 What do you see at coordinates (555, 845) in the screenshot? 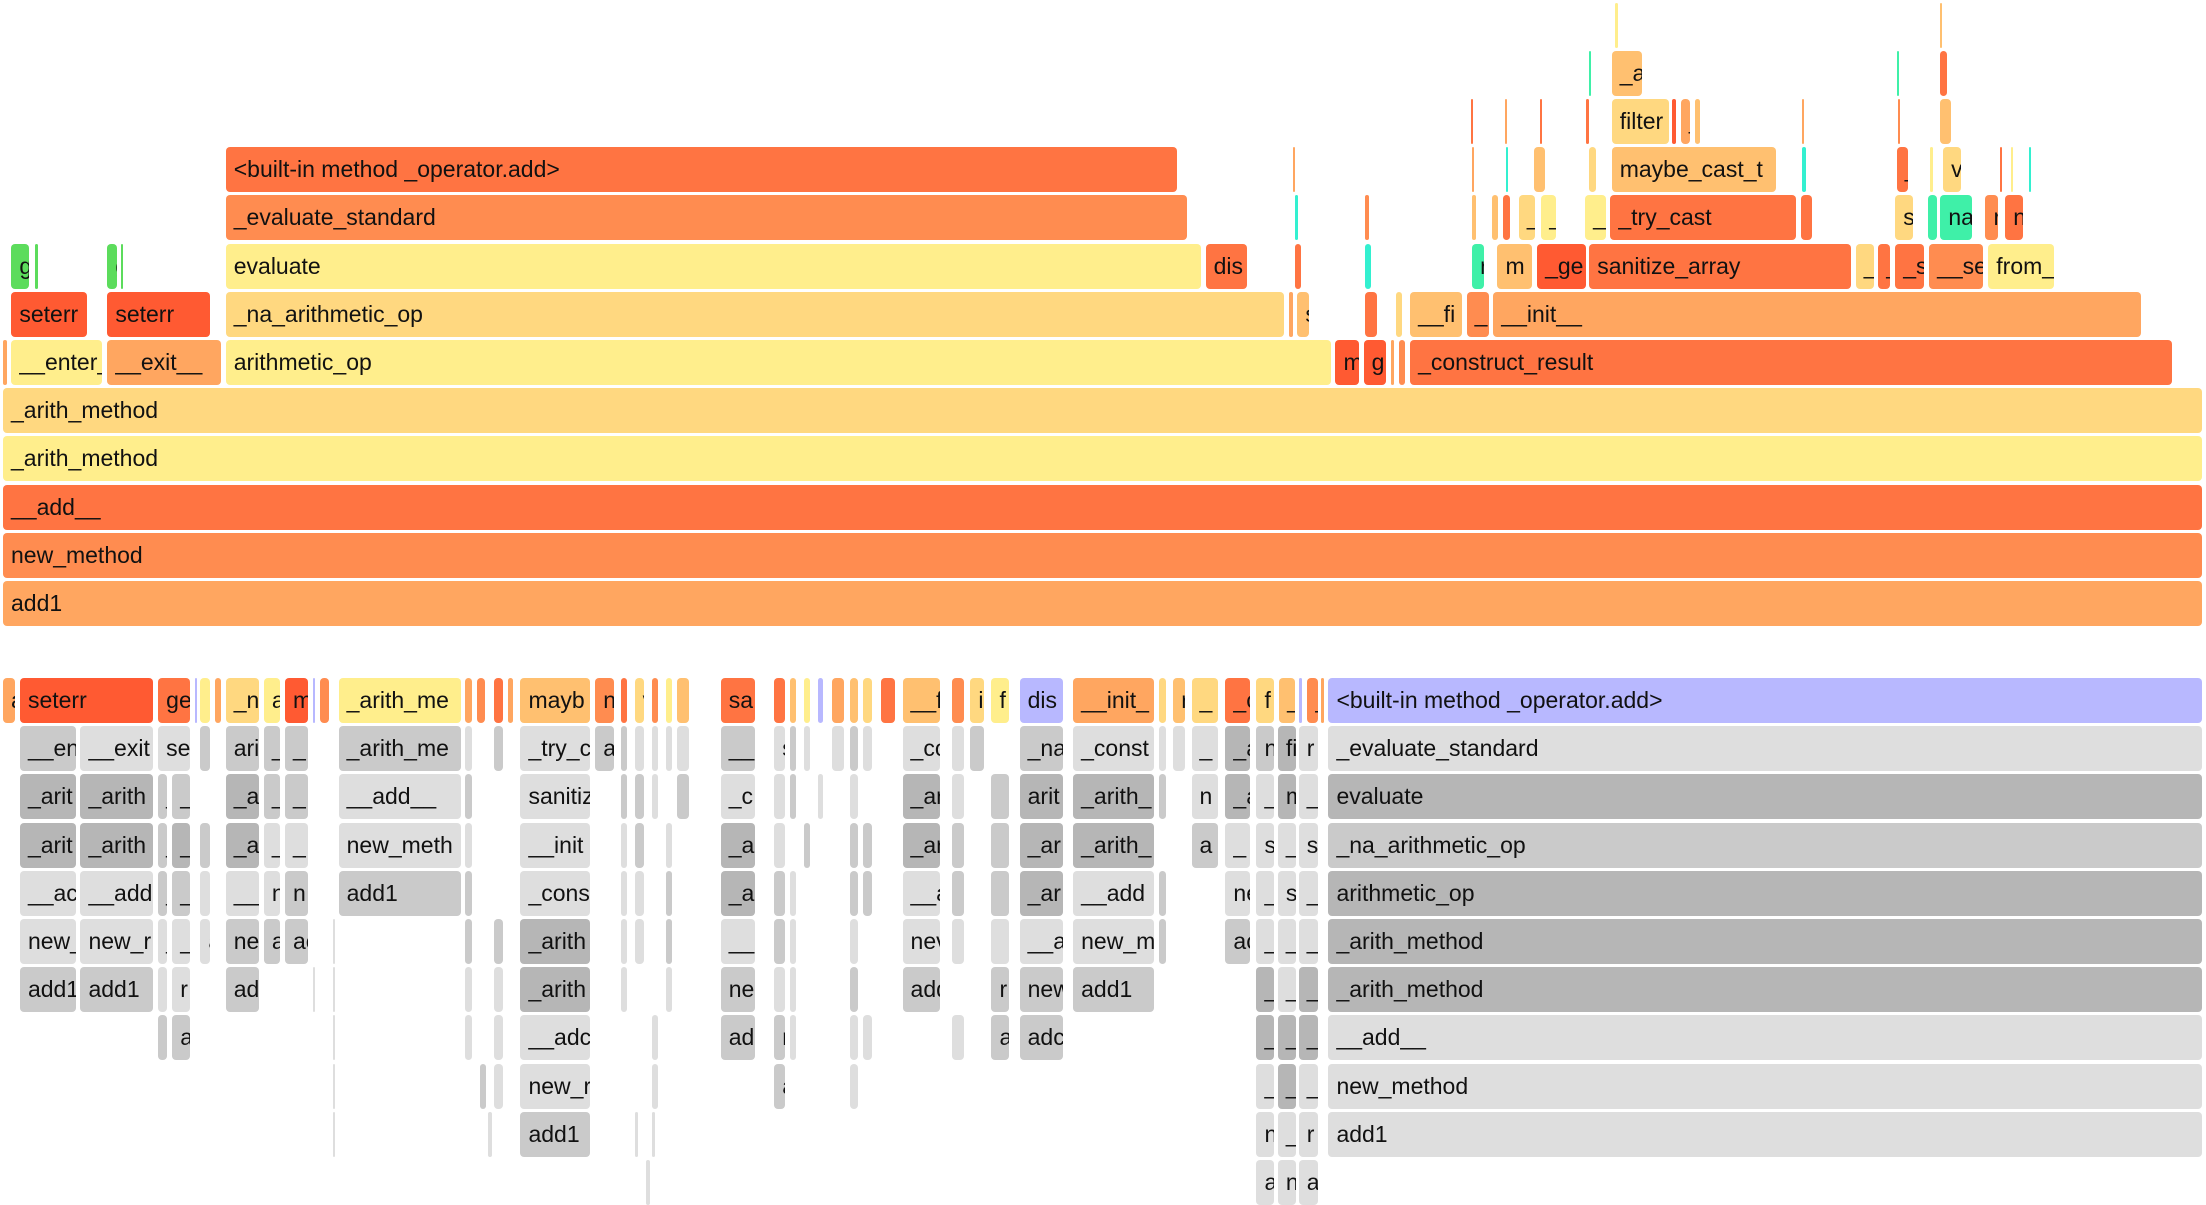
I see `icicle-frame: __init` at bounding box center [555, 845].